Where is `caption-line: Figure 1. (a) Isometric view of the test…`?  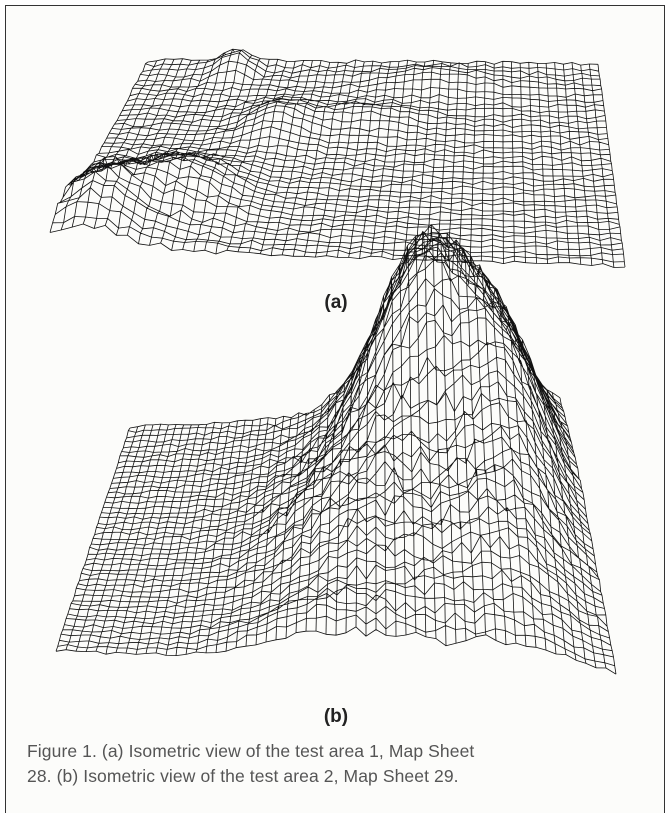 caption-line: Figure 1. (a) Isometric view of the test… is located at coordinates (251, 751).